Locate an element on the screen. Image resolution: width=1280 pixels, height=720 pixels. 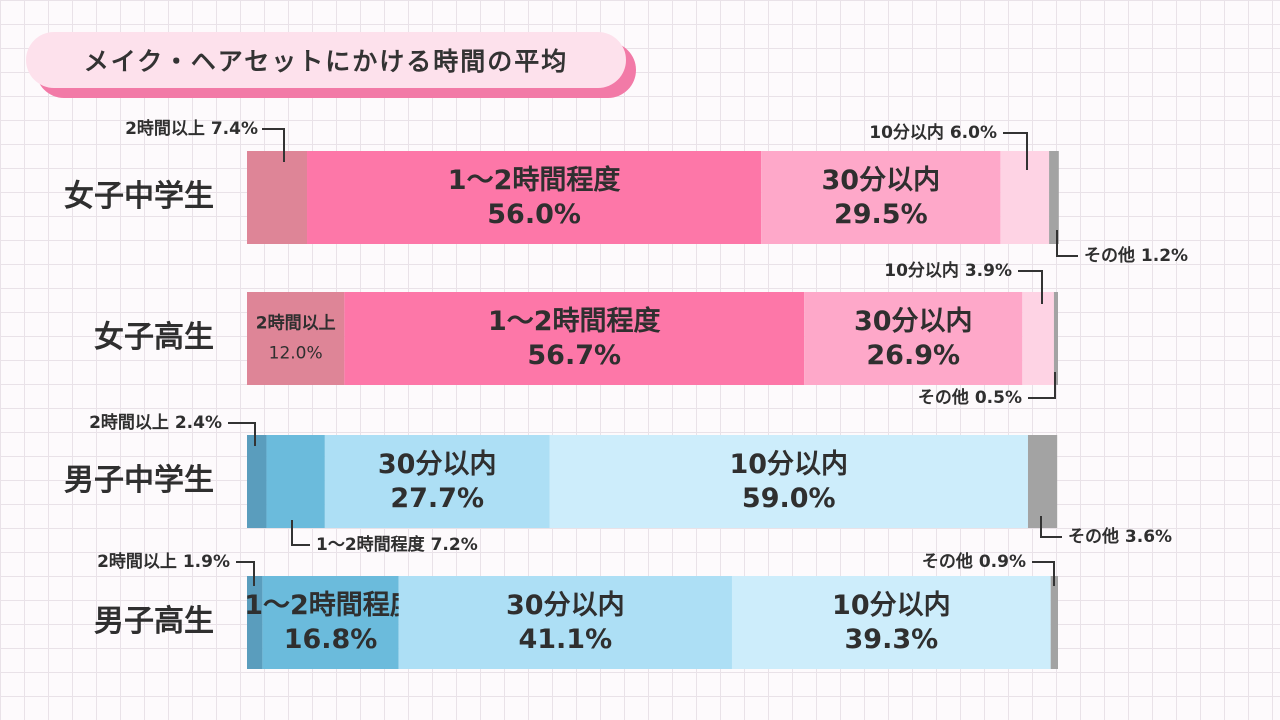
callout-label: その他 1.2% is located at coordinates (1136, 255).